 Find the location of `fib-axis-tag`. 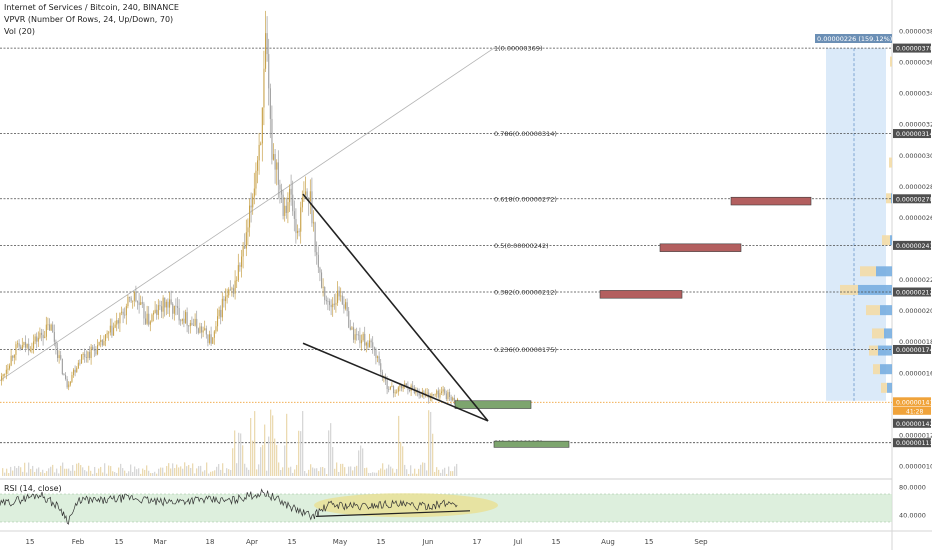

fib-axis-tag is located at coordinates (912, 48).